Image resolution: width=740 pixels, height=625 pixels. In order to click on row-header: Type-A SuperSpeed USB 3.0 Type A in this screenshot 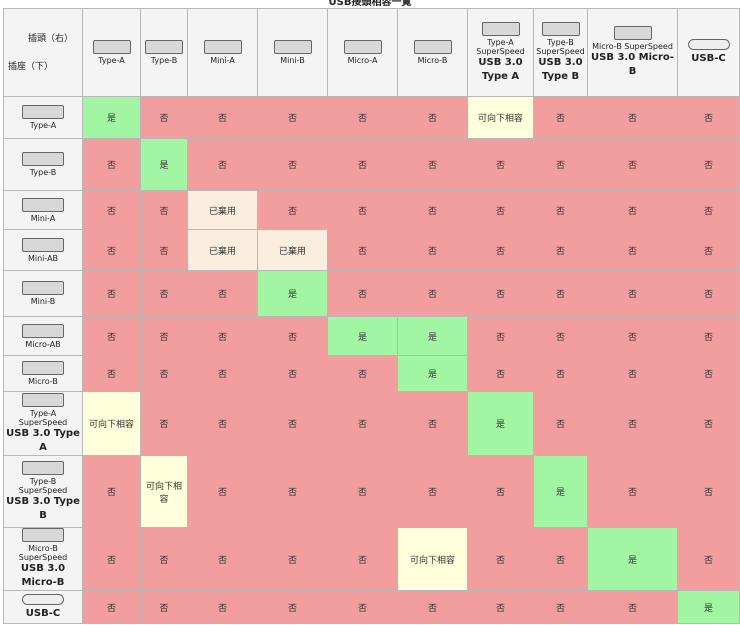, I will do `click(43, 423)`.